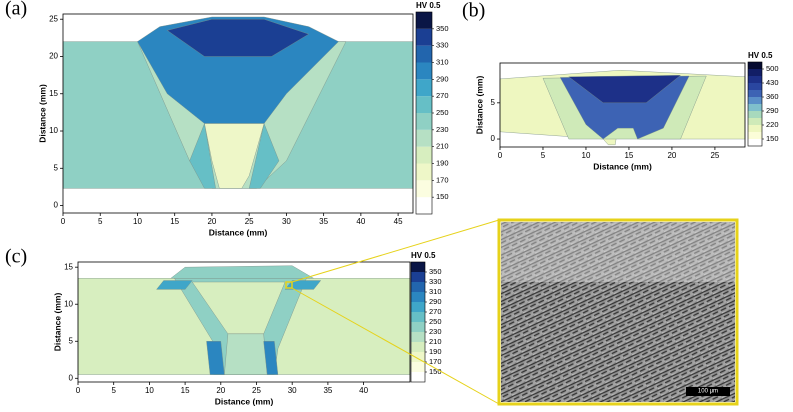 The height and width of the screenshot is (412, 793). What do you see at coordinates (772, 96) in the screenshot?
I see `colorbar-tick-label: 360` at bounding box center [772, 96].